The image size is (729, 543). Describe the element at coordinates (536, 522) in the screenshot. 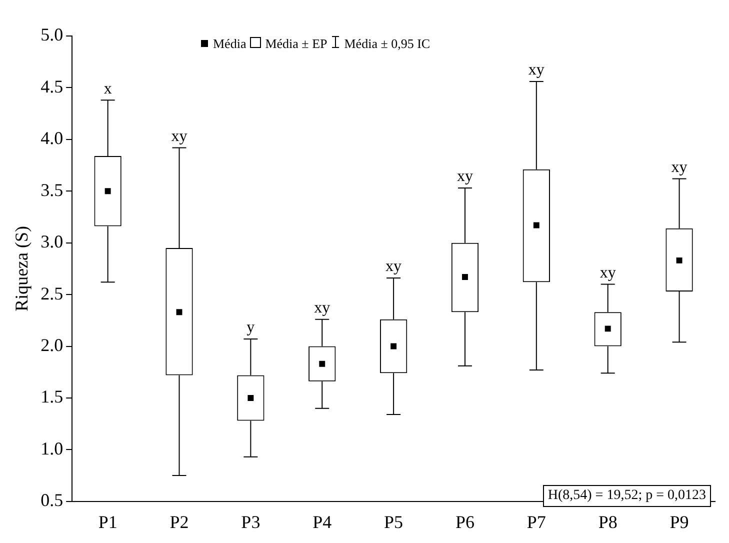

I see `x-tick-label: P7` at that location.